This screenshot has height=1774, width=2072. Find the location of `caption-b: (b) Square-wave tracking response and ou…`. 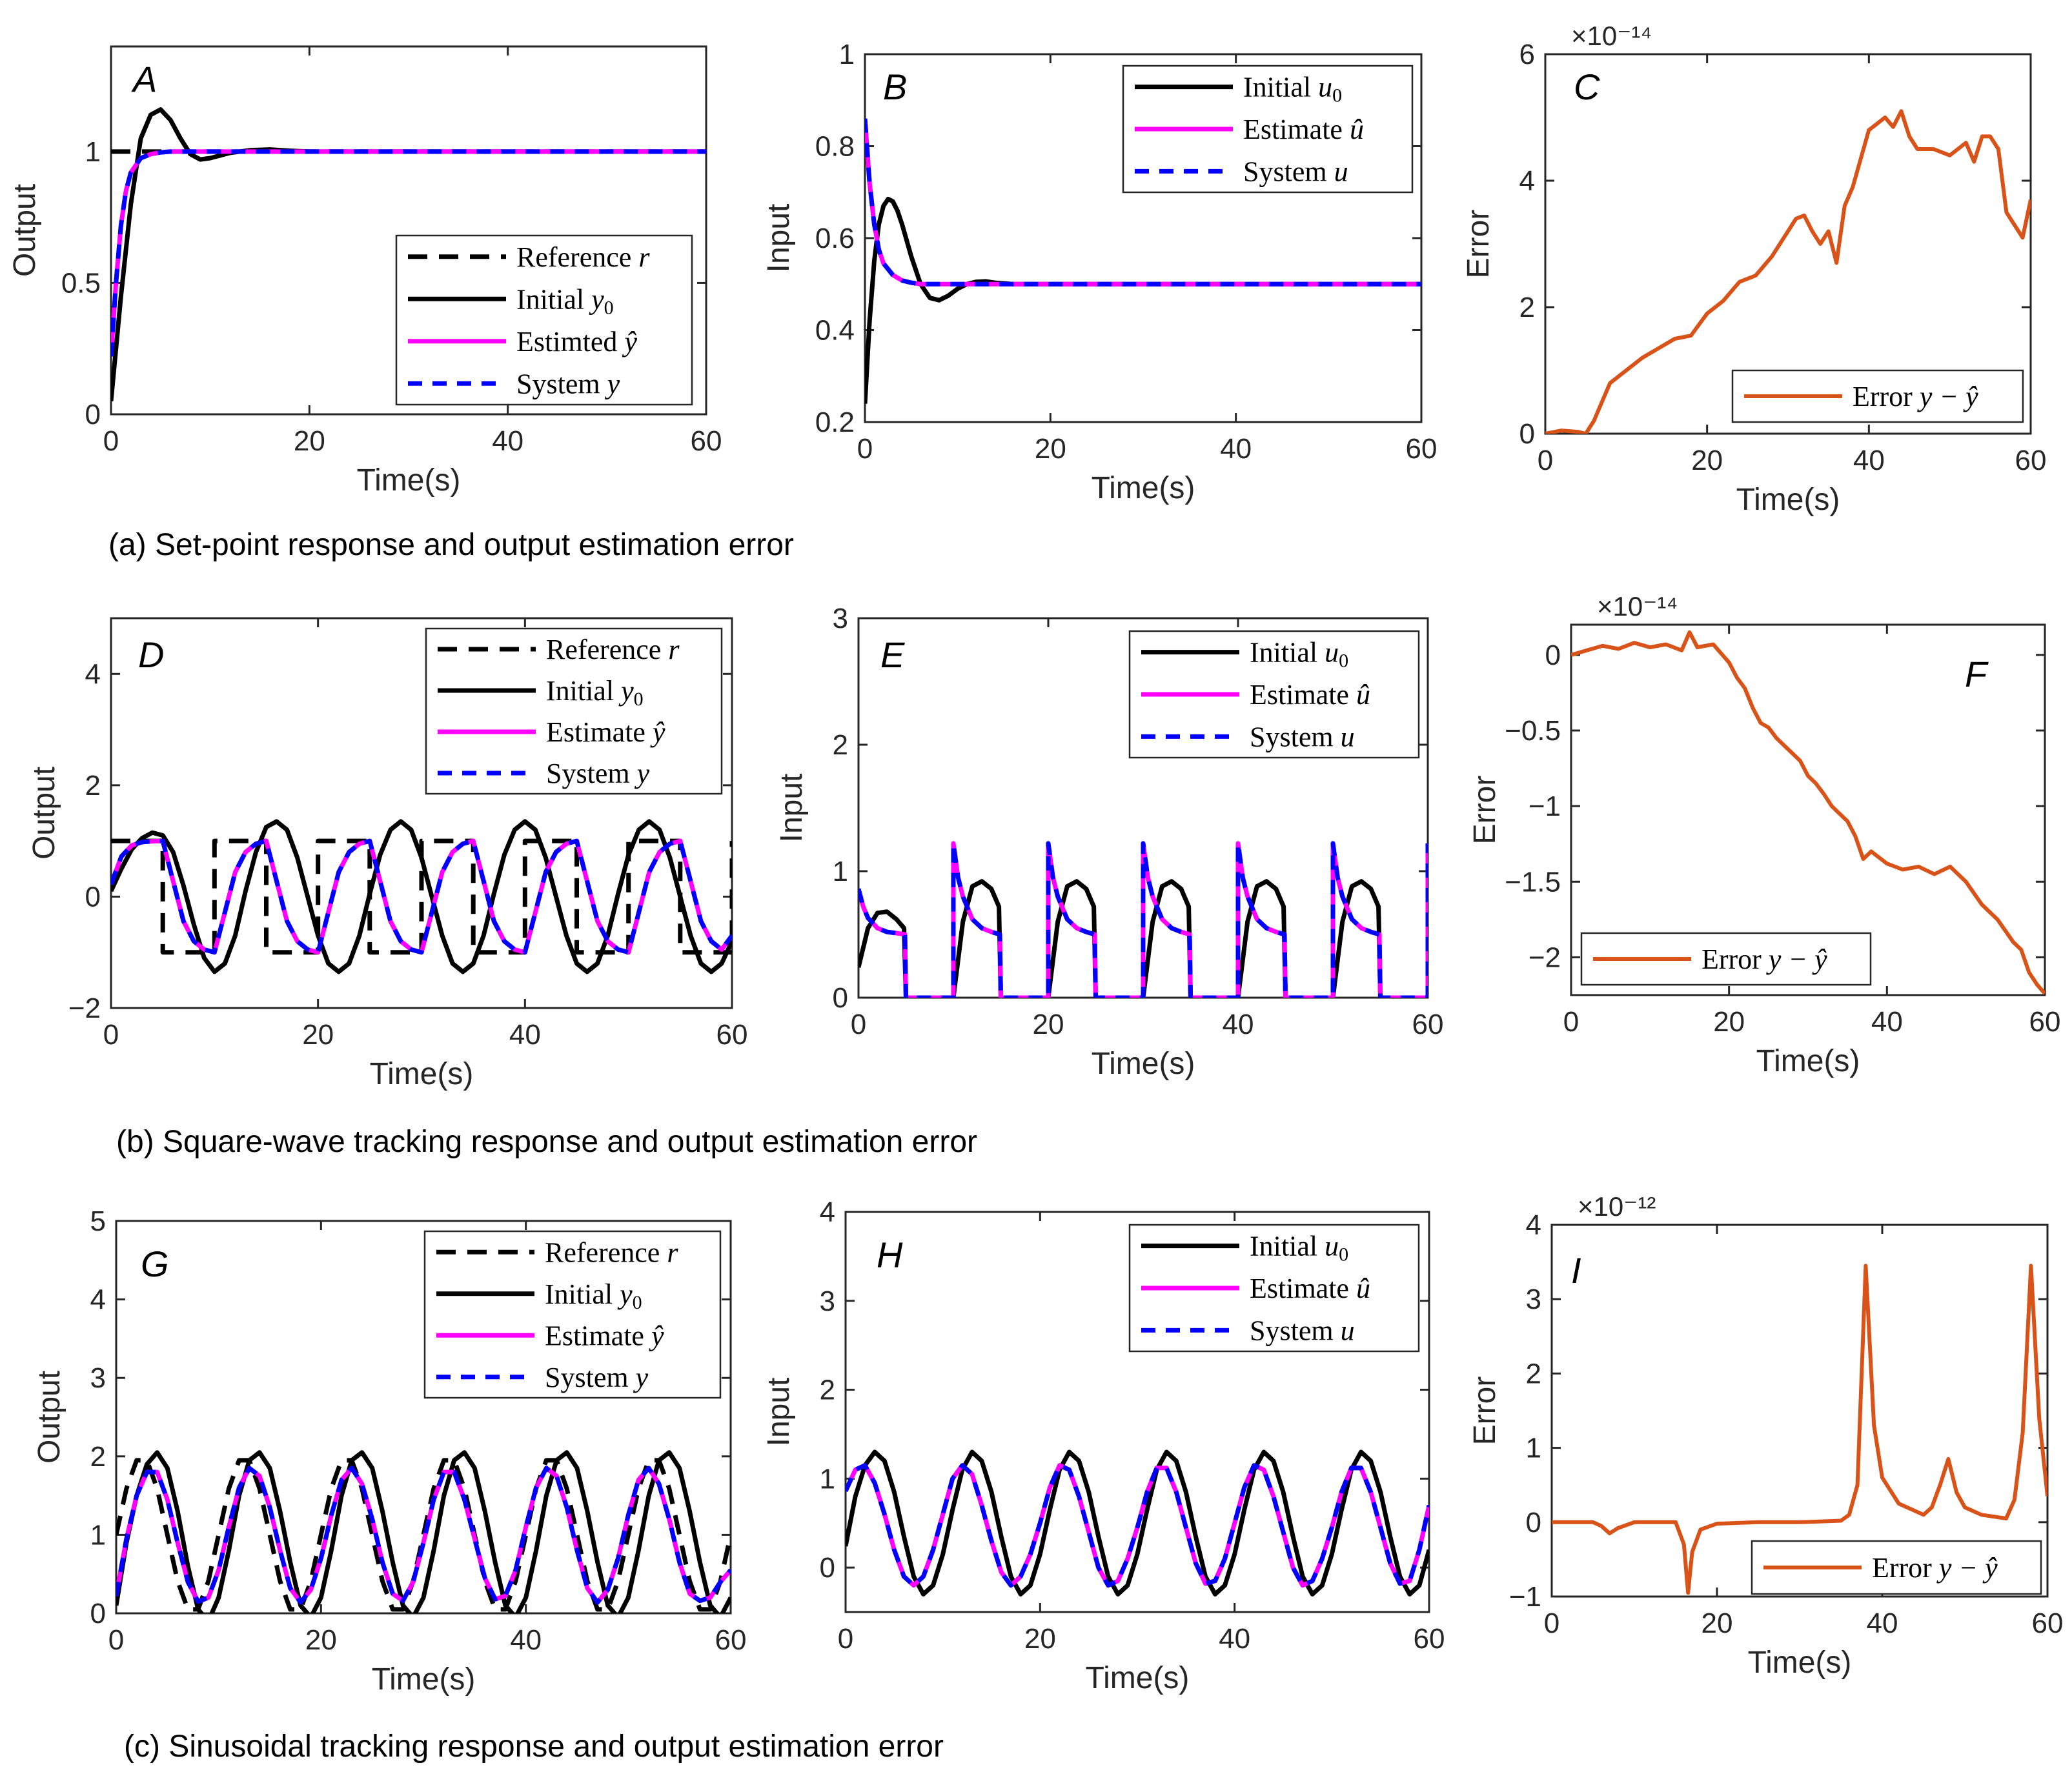

caption-b: (b) Square-wave tracking response and ou… is located at coordinates (546, 1142).